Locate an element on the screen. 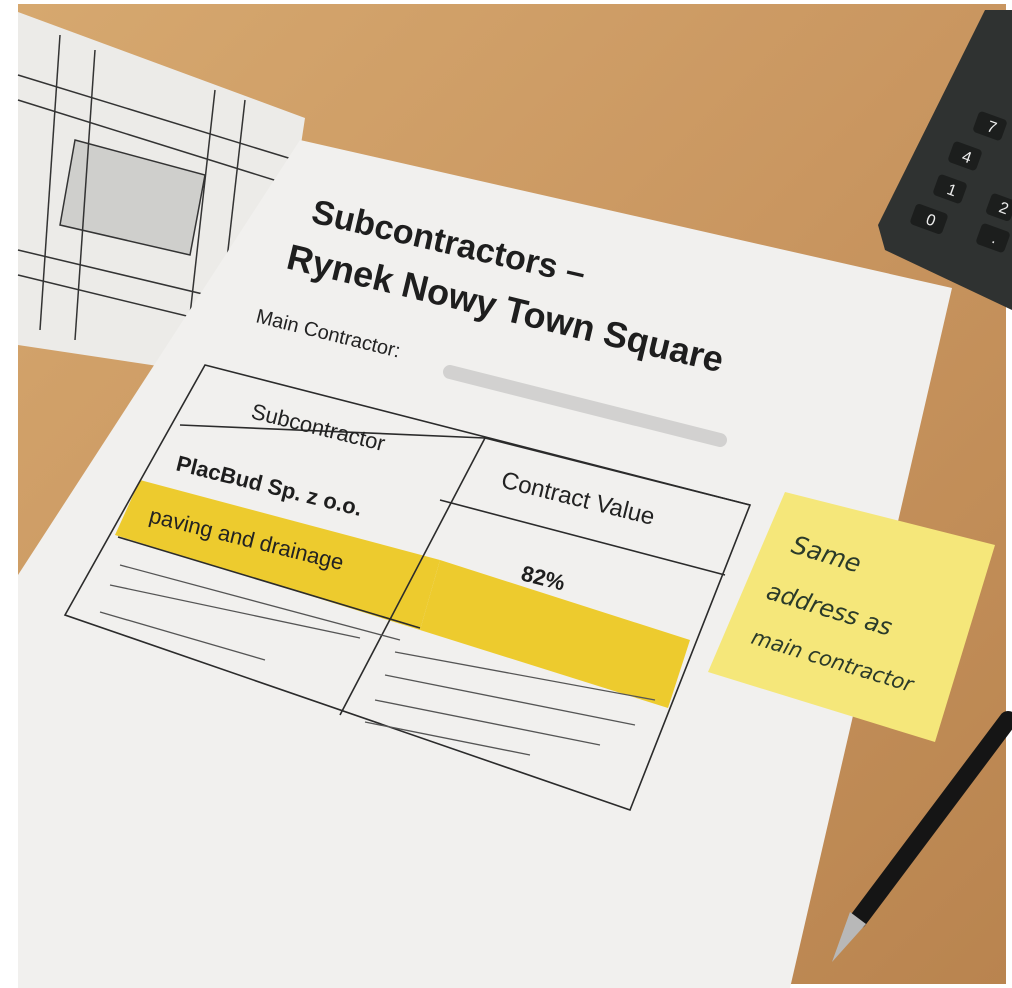  sticky-note is located at coordinates (851, 617).